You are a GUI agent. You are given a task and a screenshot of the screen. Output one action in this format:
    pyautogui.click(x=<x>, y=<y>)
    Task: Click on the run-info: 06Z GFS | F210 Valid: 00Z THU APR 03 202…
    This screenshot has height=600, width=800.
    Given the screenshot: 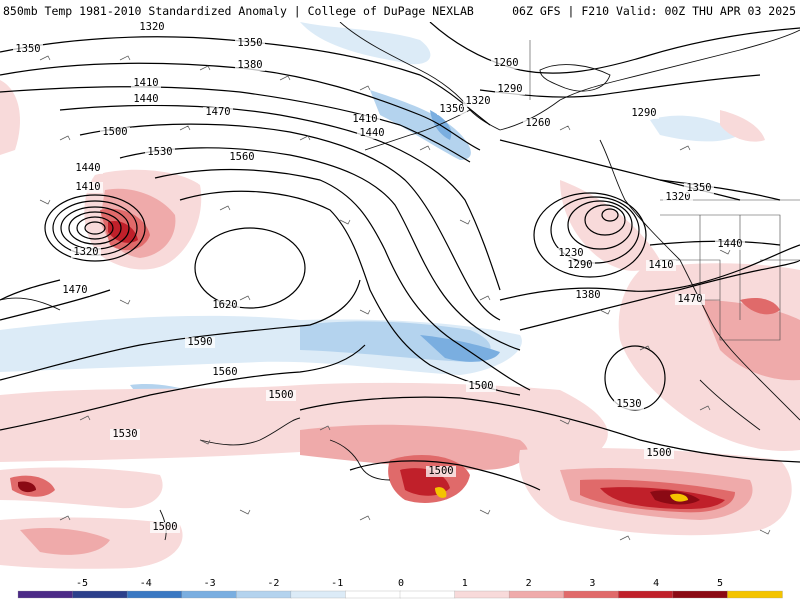 What is the action you would take?
    pyautogui.click(x=654, y=11)
    